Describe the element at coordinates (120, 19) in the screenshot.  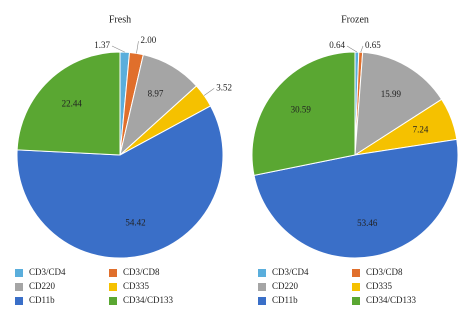
I see `chart-title: Fresh` at that location.